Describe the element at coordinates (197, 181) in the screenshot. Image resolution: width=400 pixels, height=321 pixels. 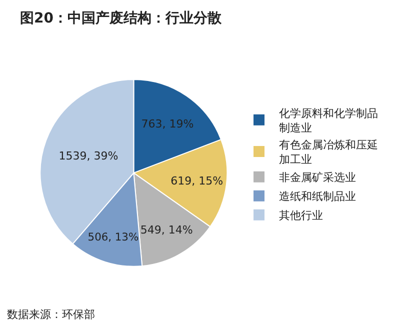
I see `data-label: 619, 15%` at that location.